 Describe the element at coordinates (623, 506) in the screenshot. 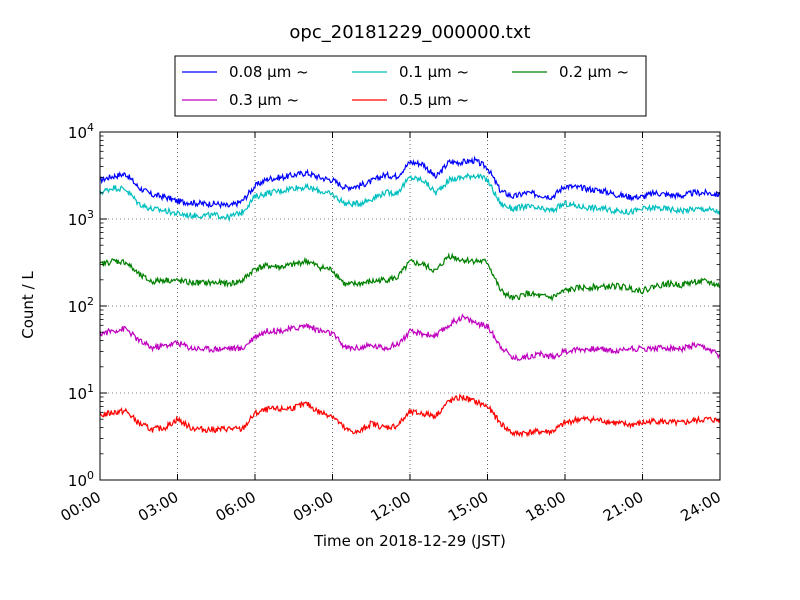

I see `x-tick-label: 21:00` at that location.